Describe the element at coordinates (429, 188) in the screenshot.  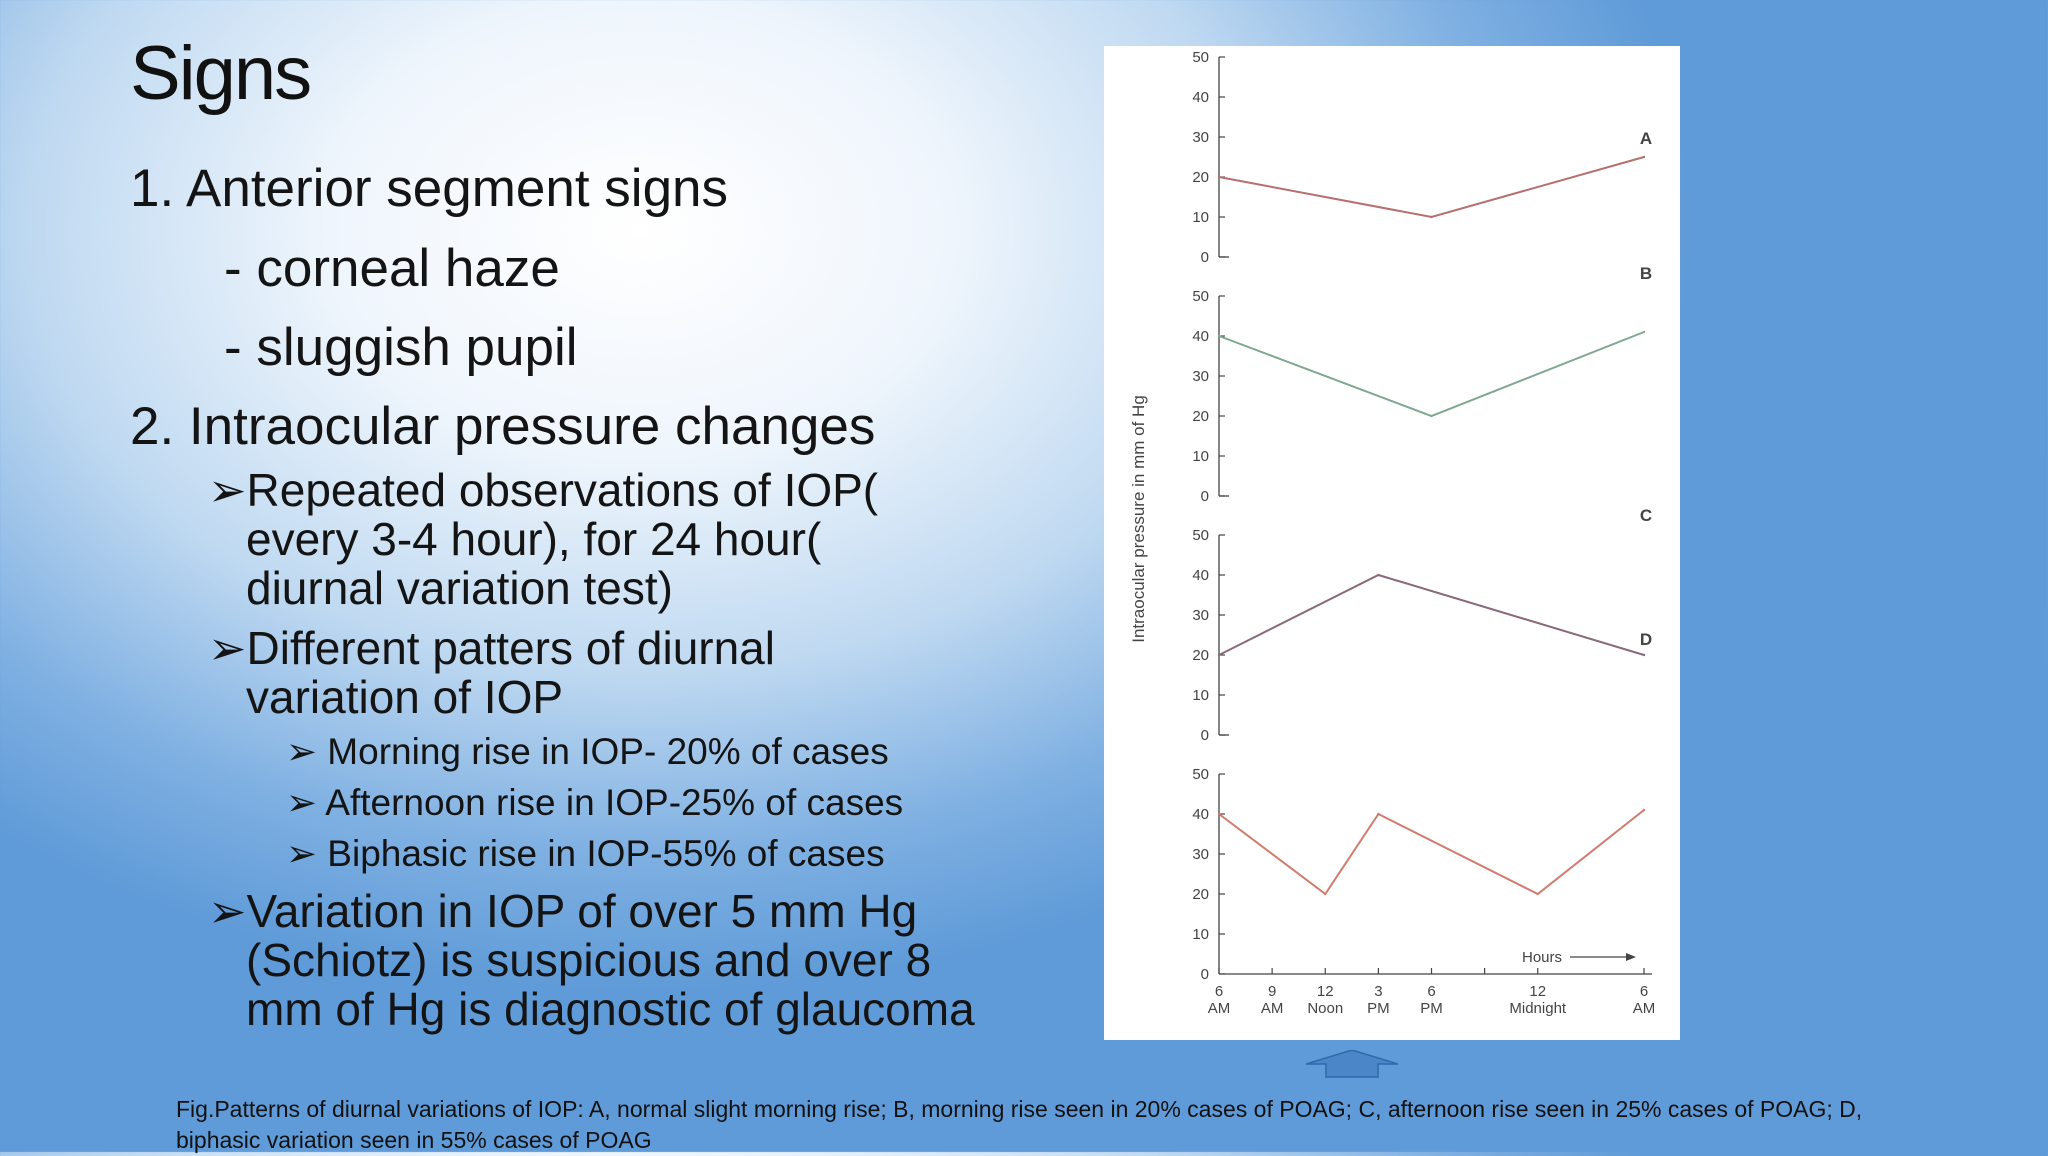
I see `heading-anterior-segment: 1. Anterior segment signs` at that location.